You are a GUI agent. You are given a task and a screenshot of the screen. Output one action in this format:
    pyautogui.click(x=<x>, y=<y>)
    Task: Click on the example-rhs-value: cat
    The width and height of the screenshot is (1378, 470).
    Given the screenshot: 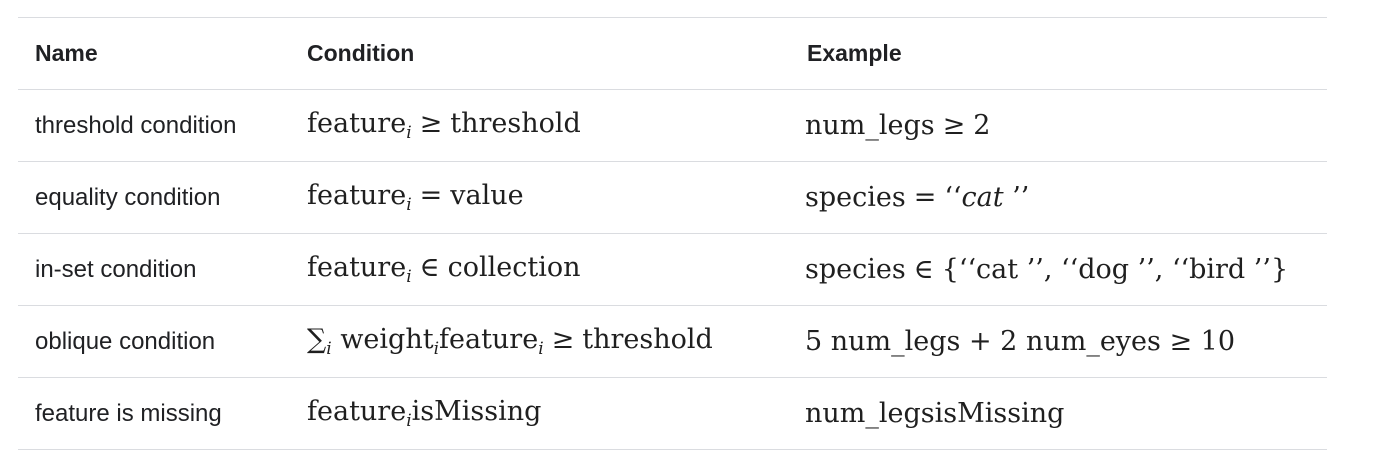 What is the action you would take?
    pyautogui.click(x=982, y=197)
    